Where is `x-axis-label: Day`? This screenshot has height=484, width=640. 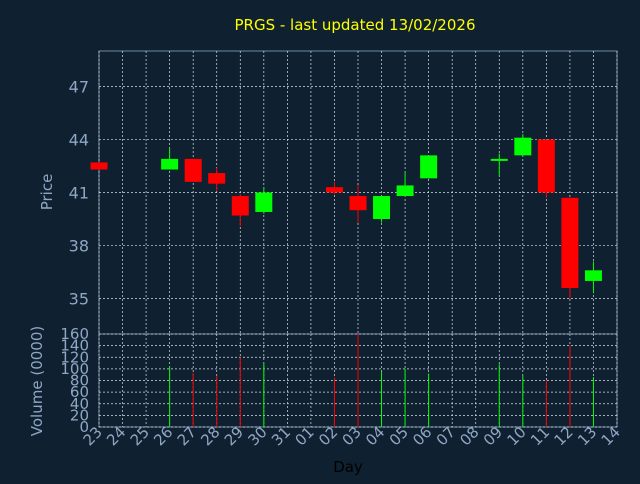
x-axis-label: Day is located at coordinates (348, 467).